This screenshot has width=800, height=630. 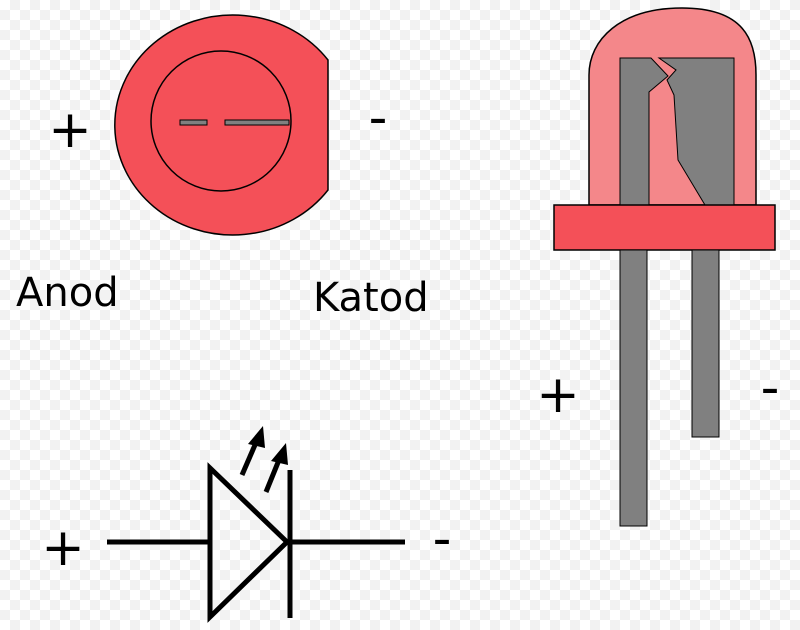 What do you see at coordinates (63, 548) in the screenshot?
I see `schematic-plus-sign: +` at bounding box center [63, 548].